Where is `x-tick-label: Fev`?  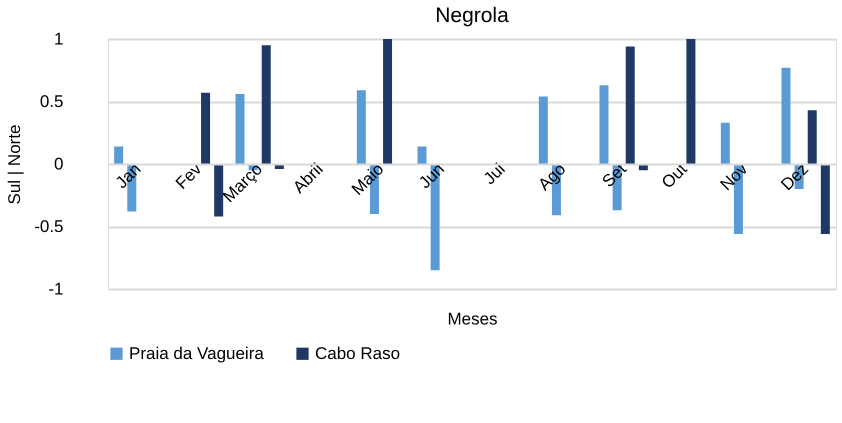 x-tick-label: Fev is located at coordinates (189, 176).